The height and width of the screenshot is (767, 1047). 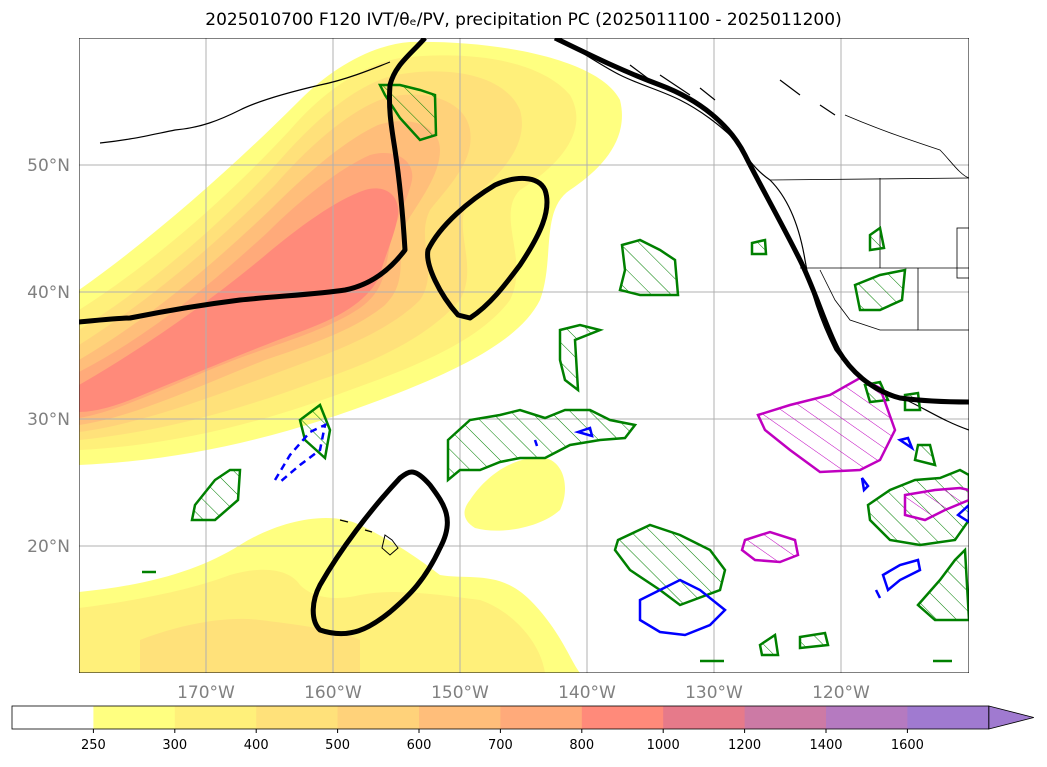 What do you see at coordinates (907, 745) in the screenshot?
I see `colorbar-tick-label: 1600` at bounding box center [907, 745].